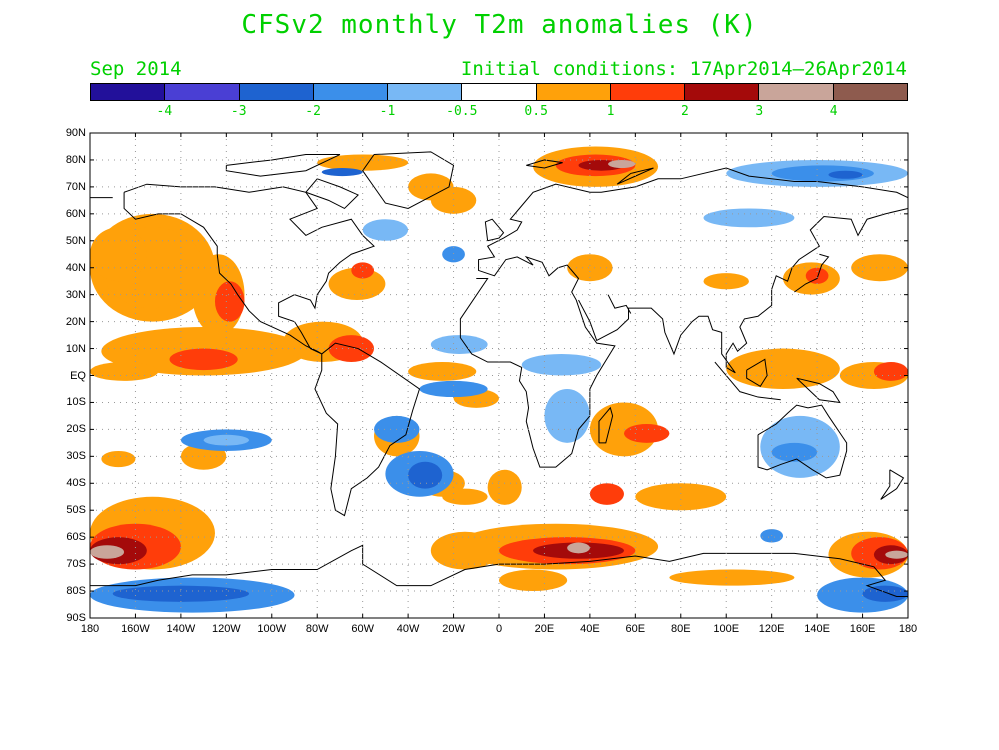 This screenshot has width=999, height=750. Describe the element at coordinates (683, 69) in the screenshot. I see `initial-conditions: Initial conditions: 17Apr2014–26Apr2014` at that location.